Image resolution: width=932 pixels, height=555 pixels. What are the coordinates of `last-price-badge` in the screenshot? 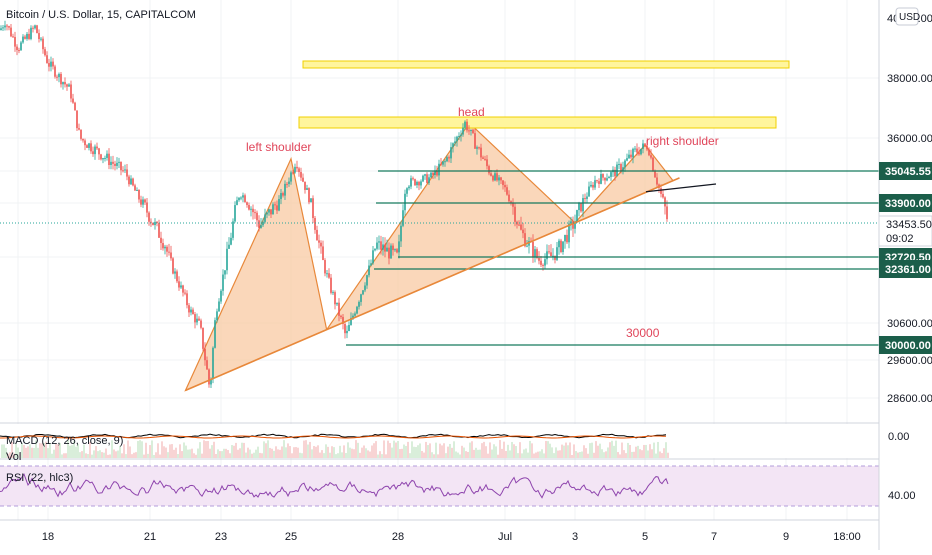 It's located at (905, 231).